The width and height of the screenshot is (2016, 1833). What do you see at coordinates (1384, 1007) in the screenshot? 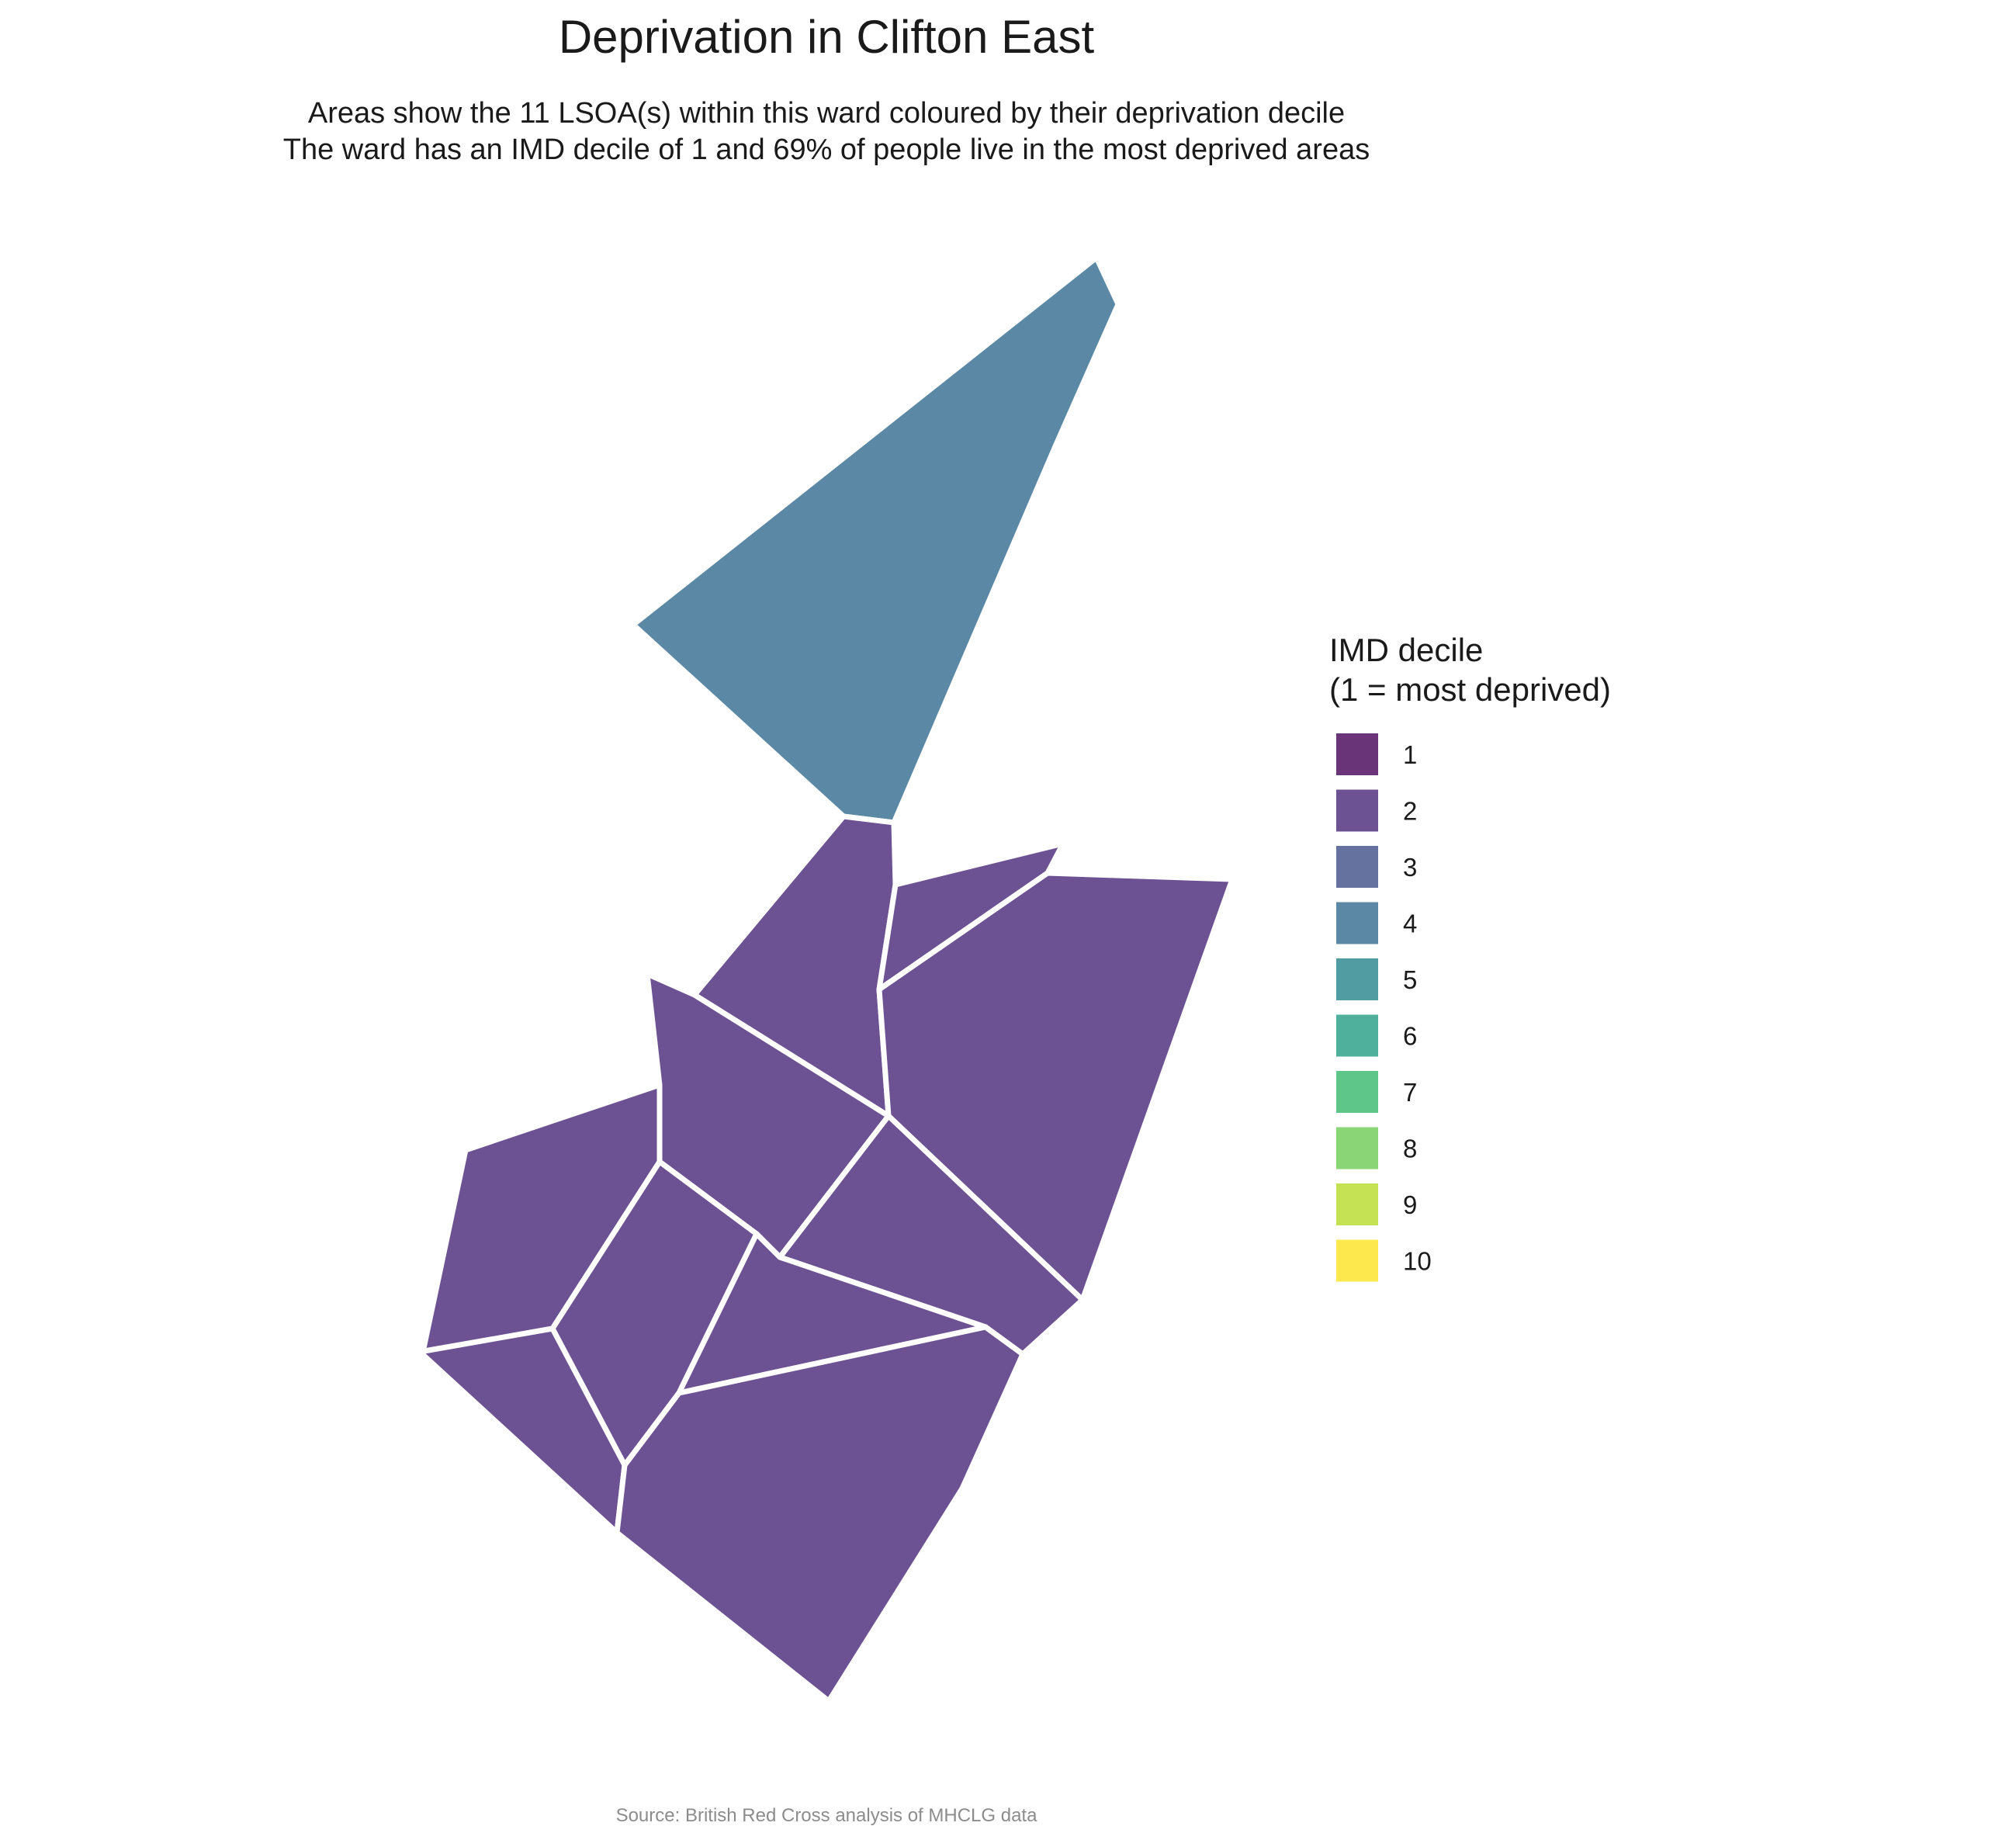
I see `legend-items: 1 2 3 4 5 6 7 8 9 10` at bounding box center [1384, 1007].